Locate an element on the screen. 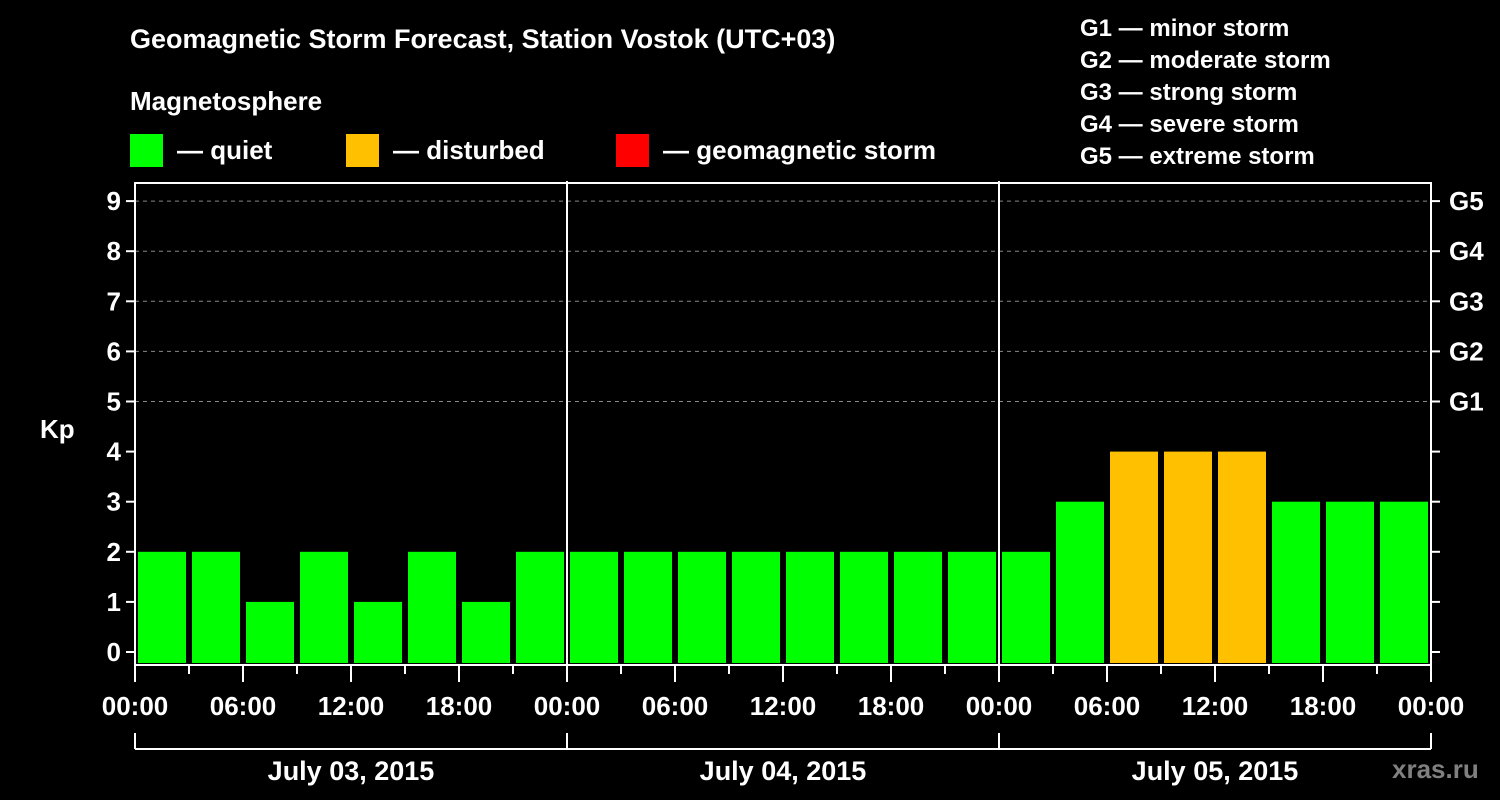 The width and height of the screenshot is (1500, 800). day-label: July 03, 2015 is located at coordinates (351, 771).